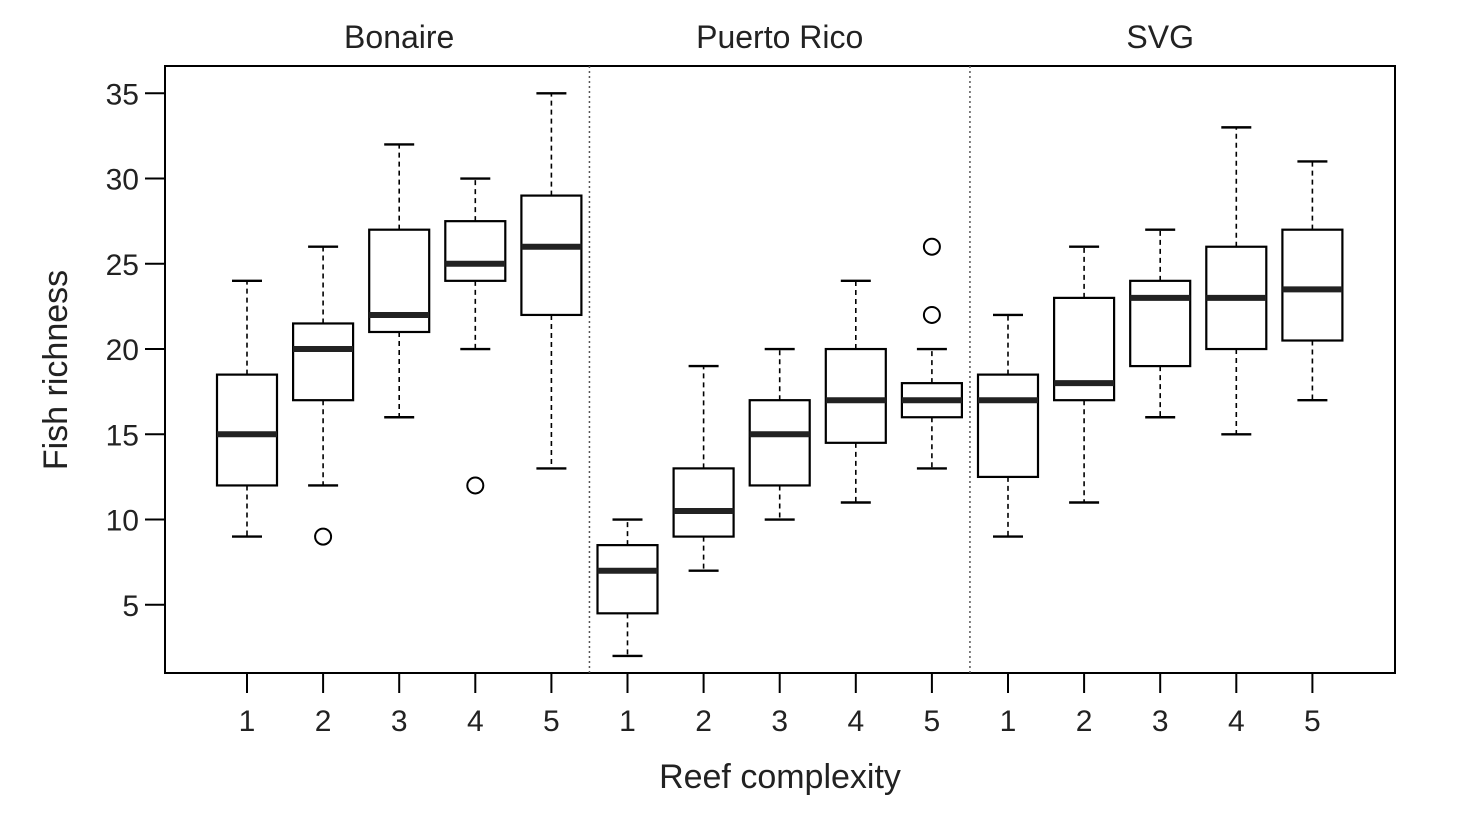 The image size is (1458, 818). I want to click on x-axis: 1 2 3 4 5 1 2 3 4 5 1 2 3 4 5, so click(780, 705).